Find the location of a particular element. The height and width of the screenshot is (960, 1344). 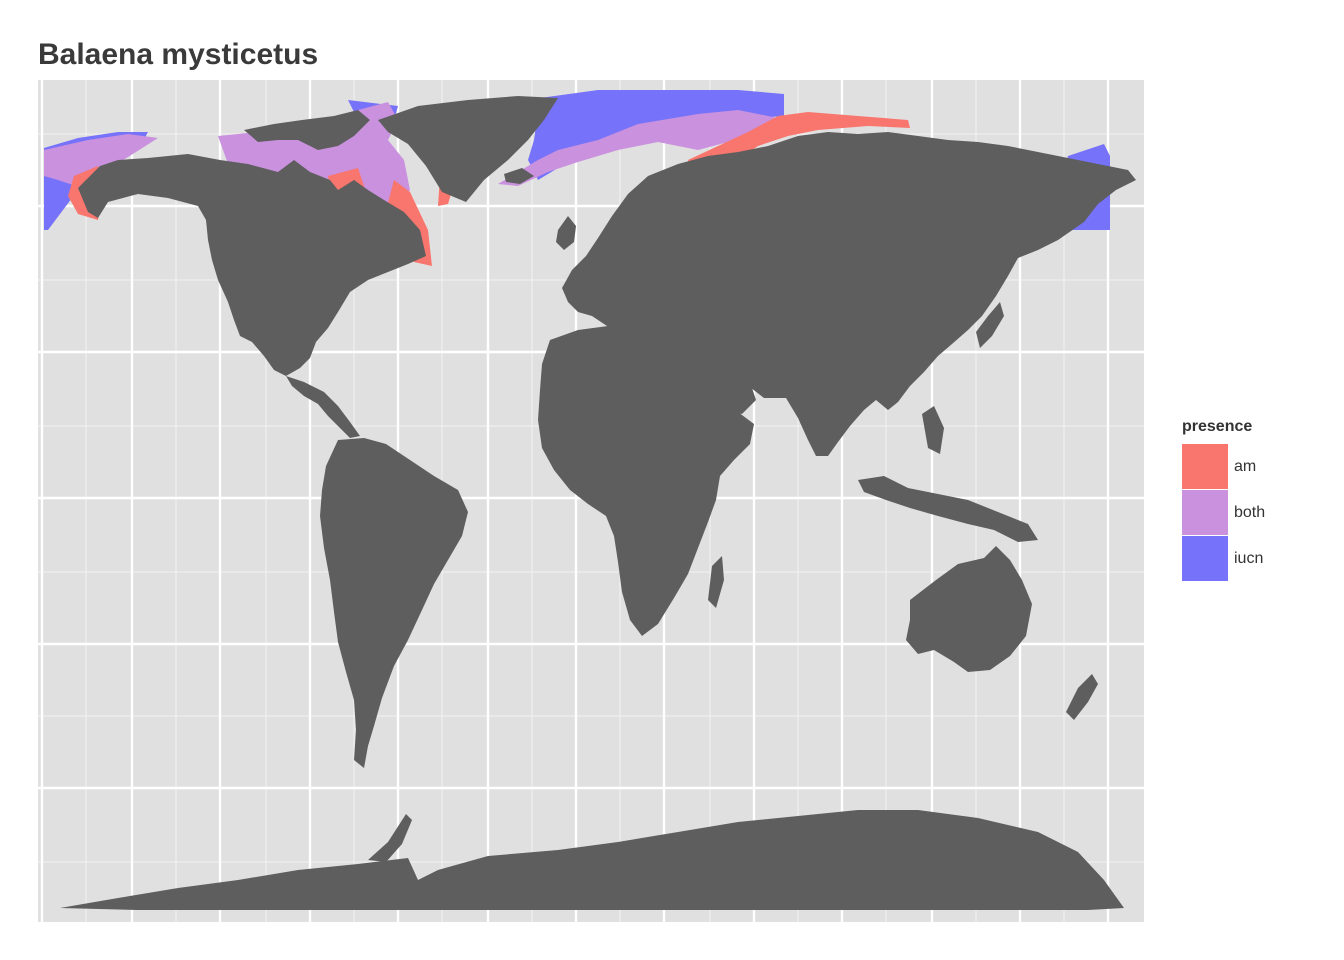

legend-label-iucn: iucn is located at coordinates (1249, 558).